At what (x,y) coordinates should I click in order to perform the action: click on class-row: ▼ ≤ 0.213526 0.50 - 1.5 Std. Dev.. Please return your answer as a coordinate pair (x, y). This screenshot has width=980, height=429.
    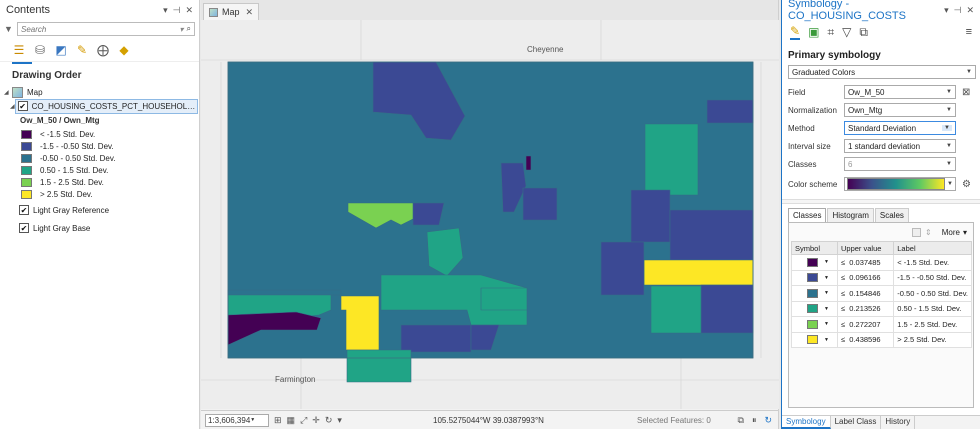
    Looking at the image, I should click on (881, 308).